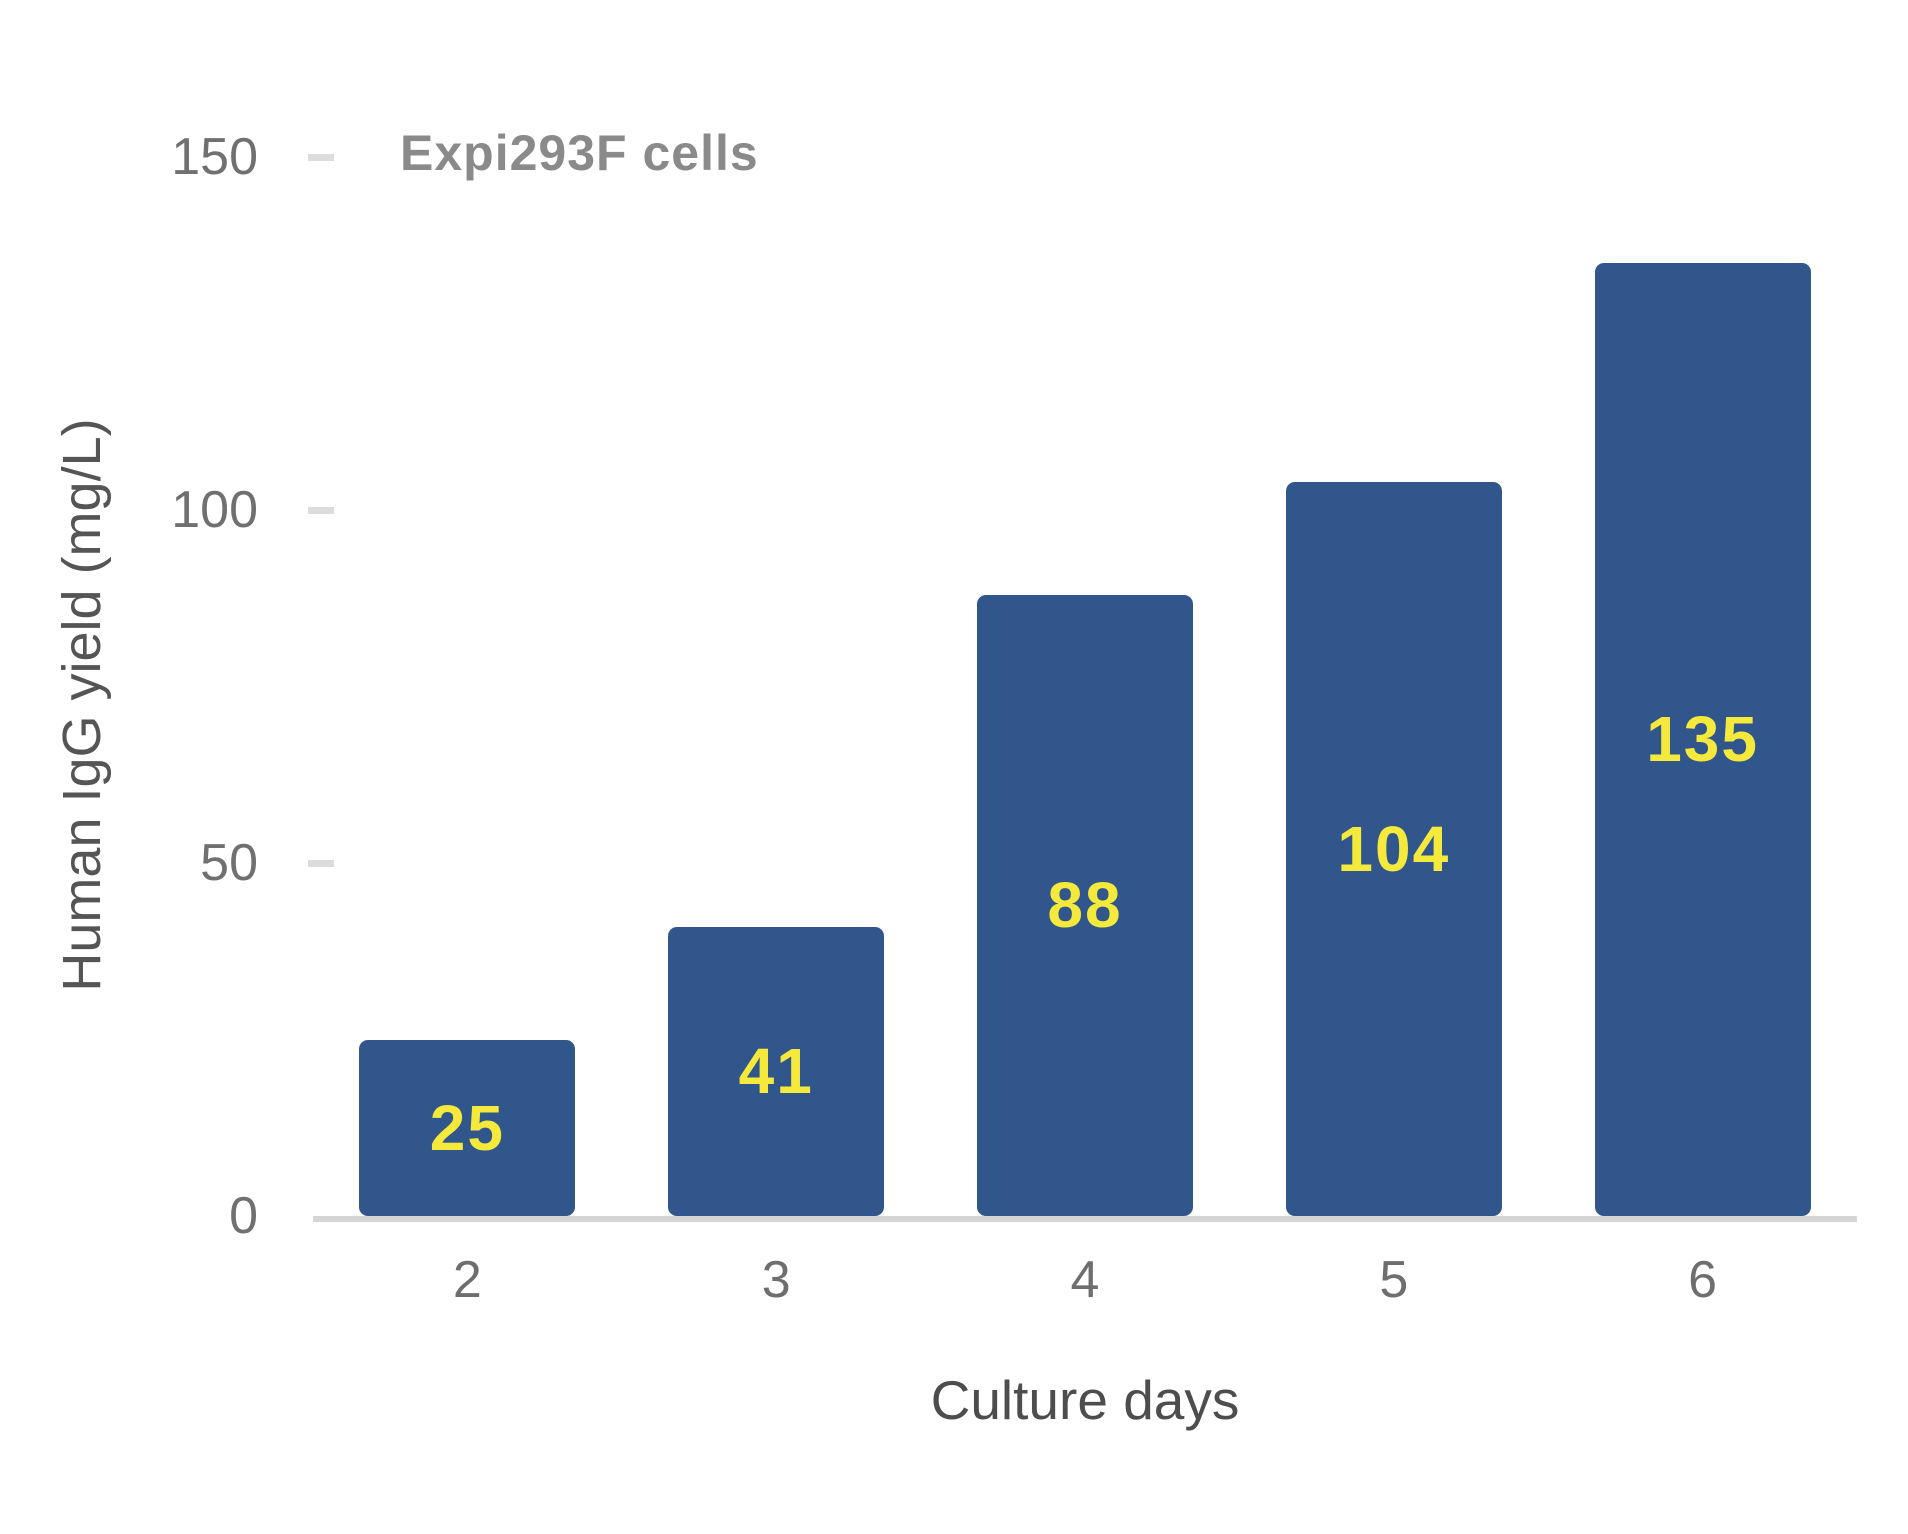 Image resolution: width=1908 pixels, height=1534 pixels. What do you see at coordinates (214, 510) in the screenshot?
I see `y-tick-label: 100` at bounding box center [214, 510].